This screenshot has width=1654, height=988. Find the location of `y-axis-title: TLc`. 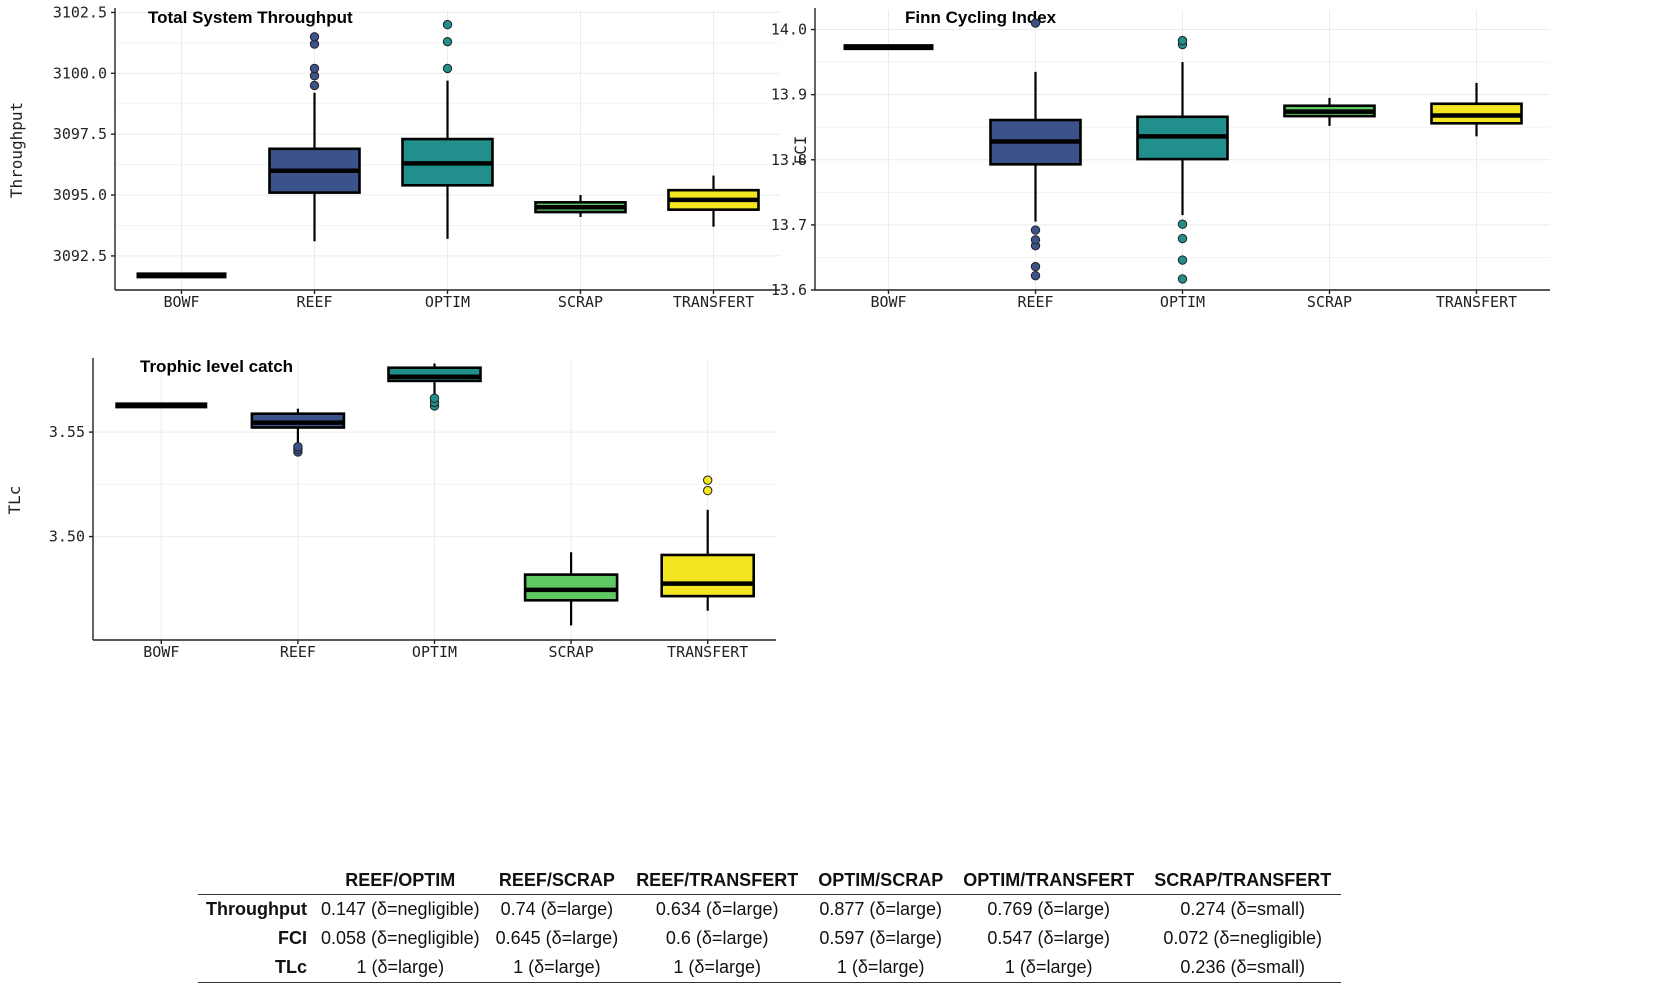

y-axis-title: TLc is located at coordinates (14, 500).